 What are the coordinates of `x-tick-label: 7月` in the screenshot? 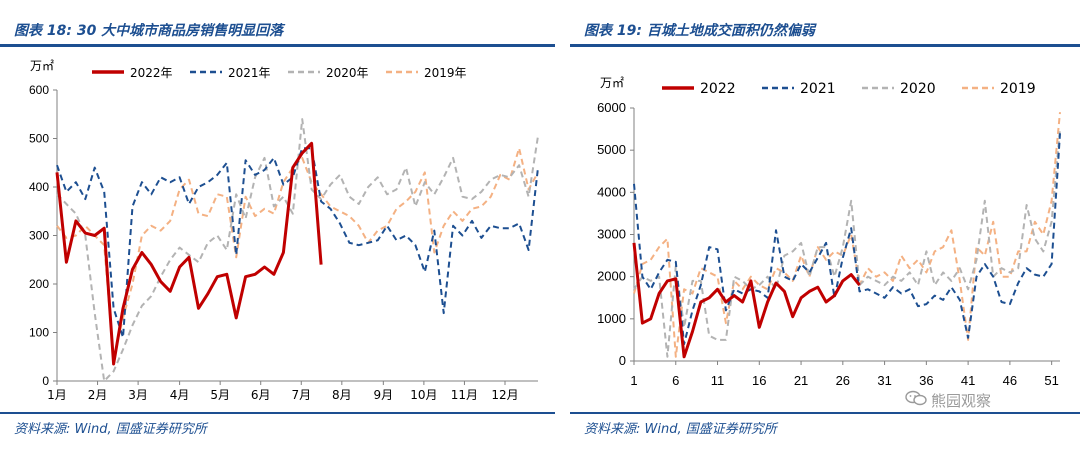 It's located at (301, 395).